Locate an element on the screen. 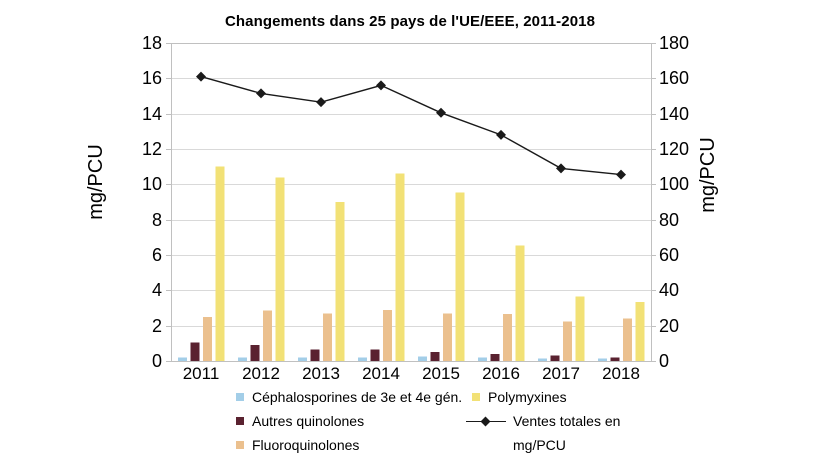  right-axis-tick-label: 100 is located at coordinates (674, 184).